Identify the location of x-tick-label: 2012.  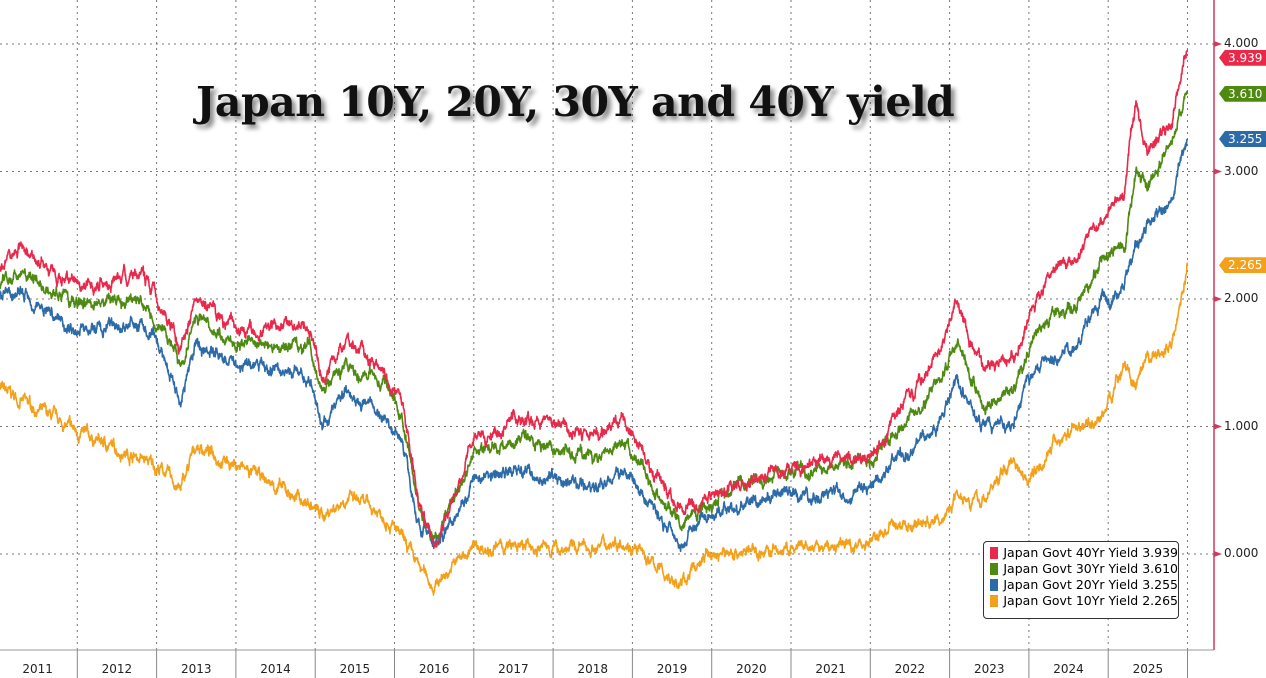
(117, 669).